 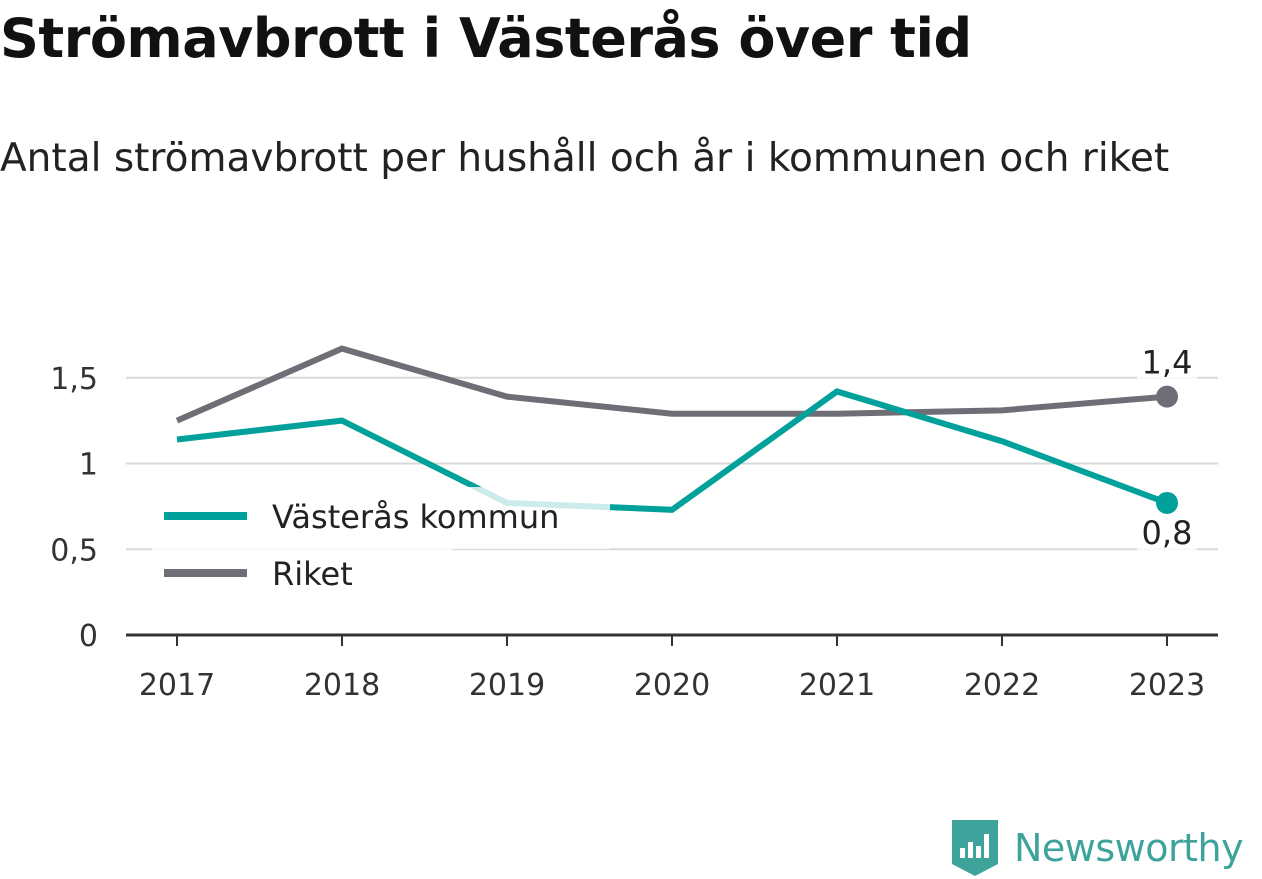 I want to click on y-tick-label: 0,5, so click(x=74, y=550).